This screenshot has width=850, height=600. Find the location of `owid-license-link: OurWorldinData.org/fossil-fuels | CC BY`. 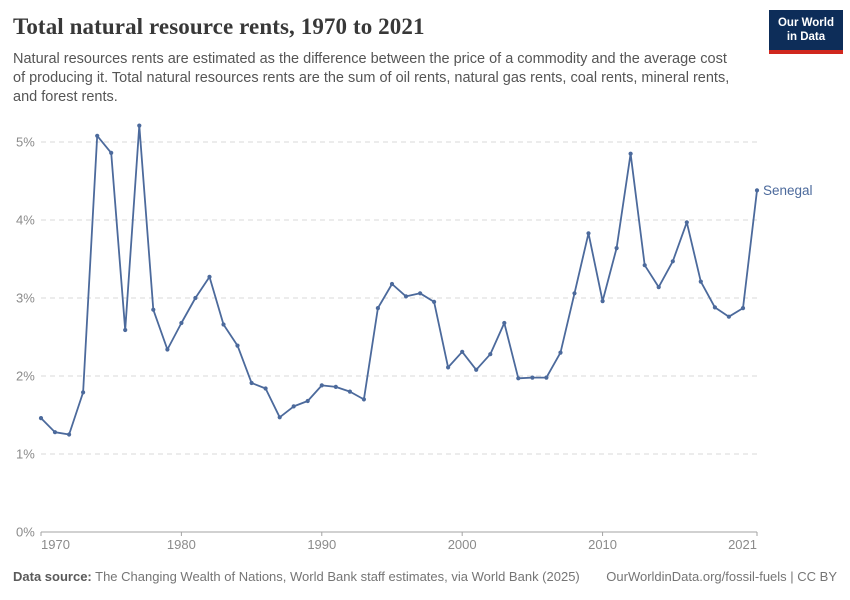

owid-license-link: OurWorldinData.org/fossil-fuels | CC BY is located at coordinates (721, 576).